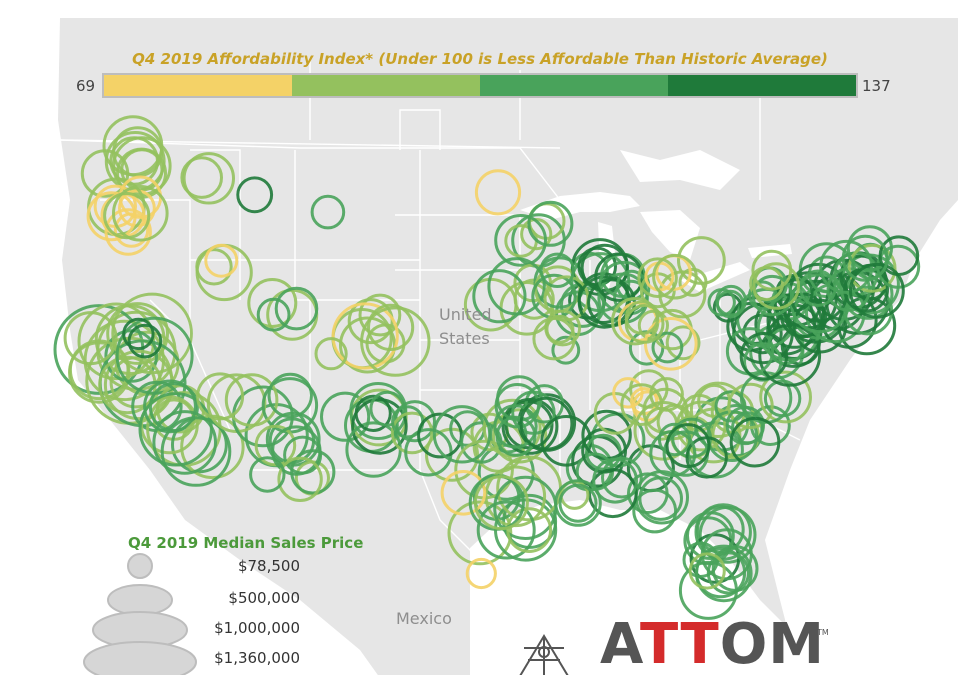 The image size is (974, 677). What do you see at coordinates (268, 566) in the screenshot?
I see `size-legend-label-1: $78,500` at bounding box center [268, 566].